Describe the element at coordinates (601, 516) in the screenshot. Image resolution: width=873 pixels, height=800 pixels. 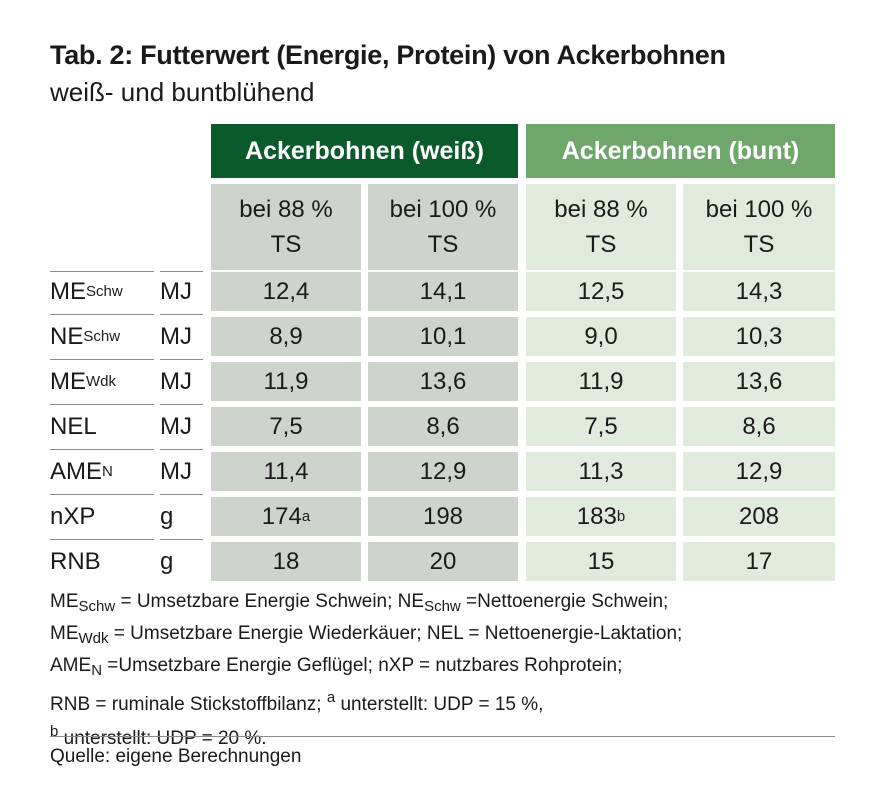
I see `table-cell: 183 b` at that location.